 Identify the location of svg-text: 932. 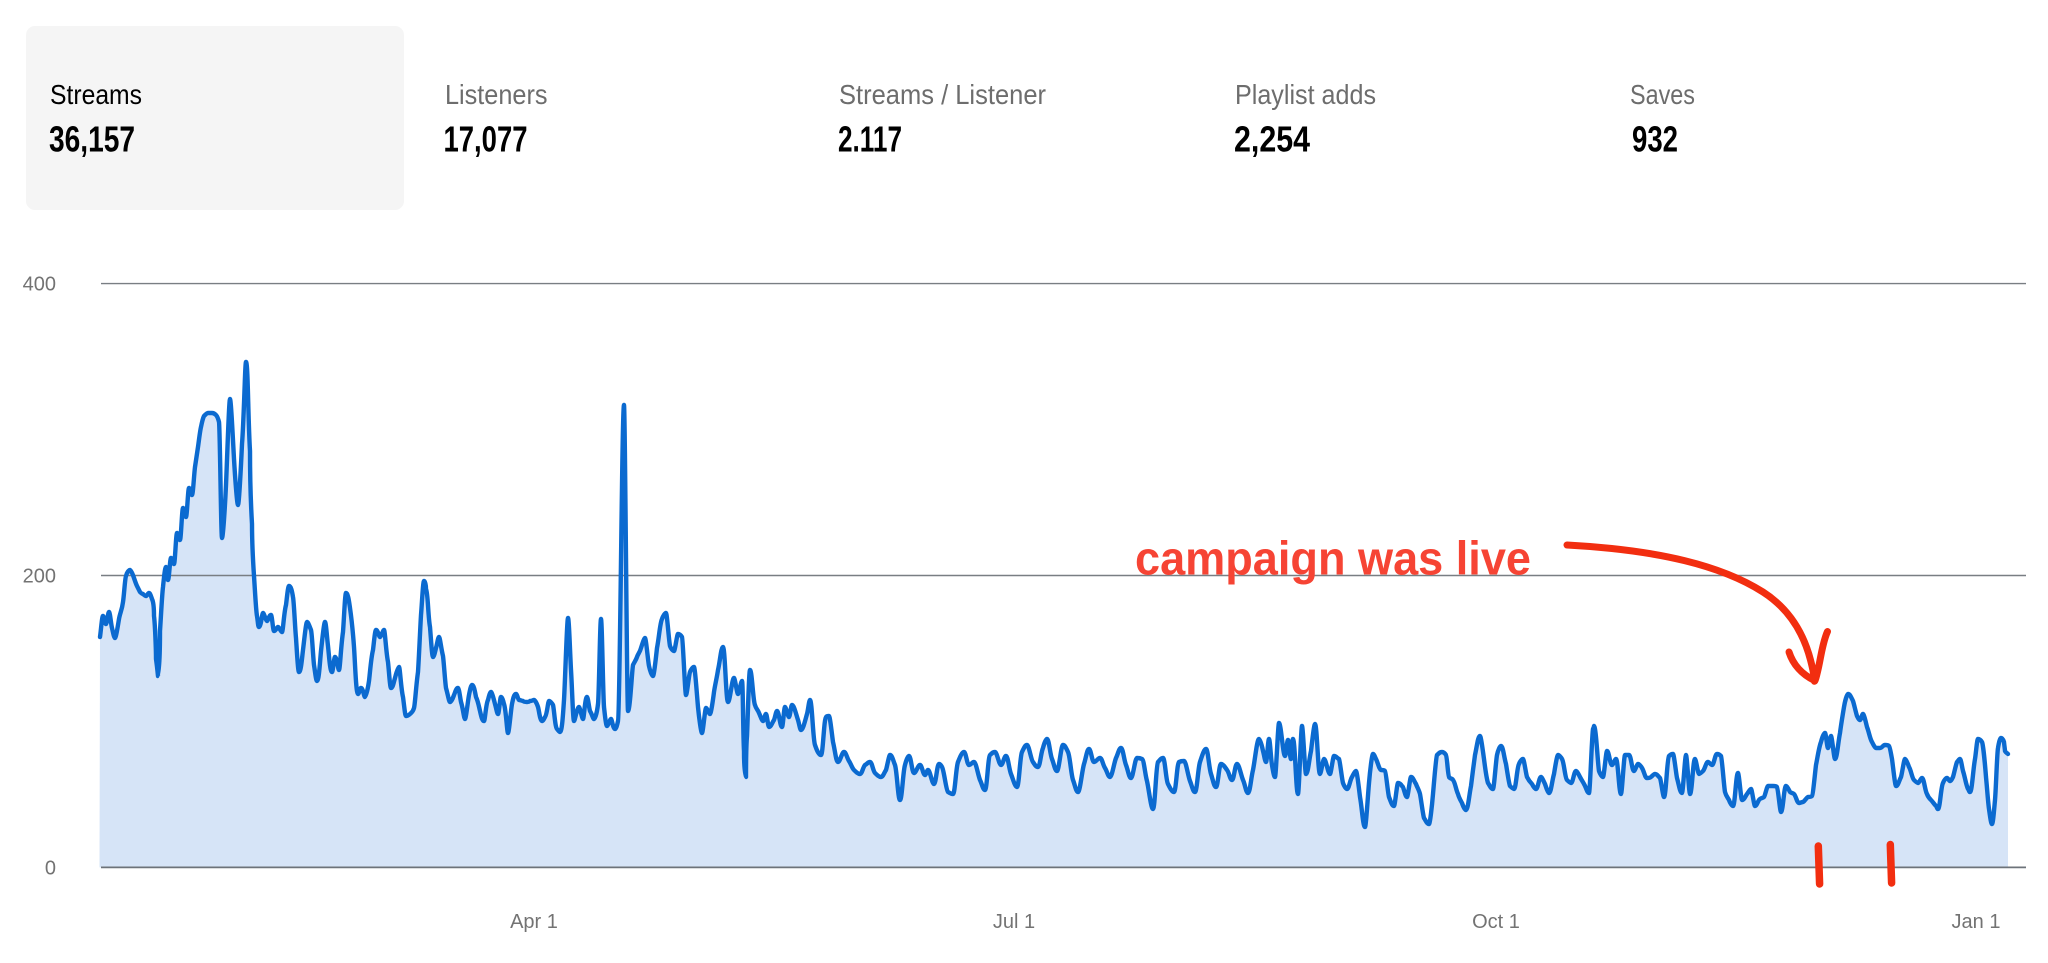
(1655, 139).